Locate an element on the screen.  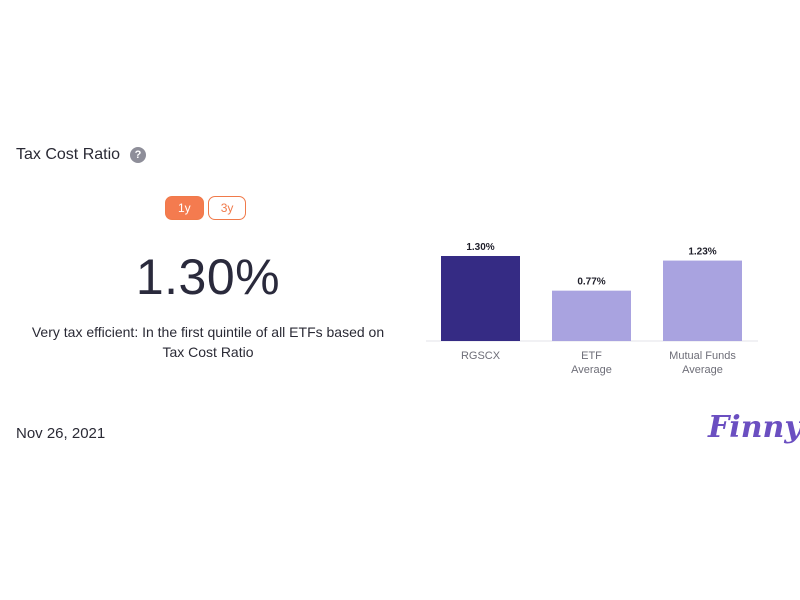
finny-logo: Finny is located at coordinates (754, 427).